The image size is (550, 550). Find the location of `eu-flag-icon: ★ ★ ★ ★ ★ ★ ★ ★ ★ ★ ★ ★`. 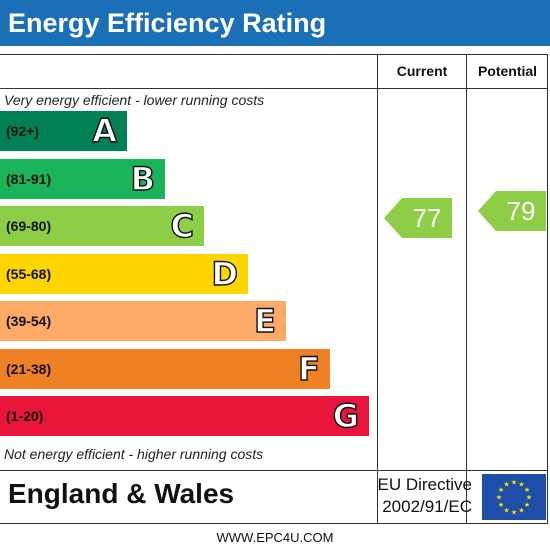

eu-flag-icon: ★ ★ ★ ★ ★ ★ ★ ★ ★ ★ ★ ★ is located at coordinates (514, 497).